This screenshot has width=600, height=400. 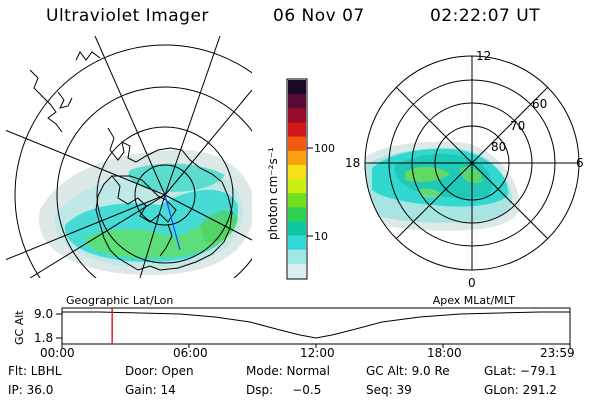 What do you see at coordinates (580, 163) in the screenshot?
I see `mlt-label-right: 6` at bounding box center [580, 163].